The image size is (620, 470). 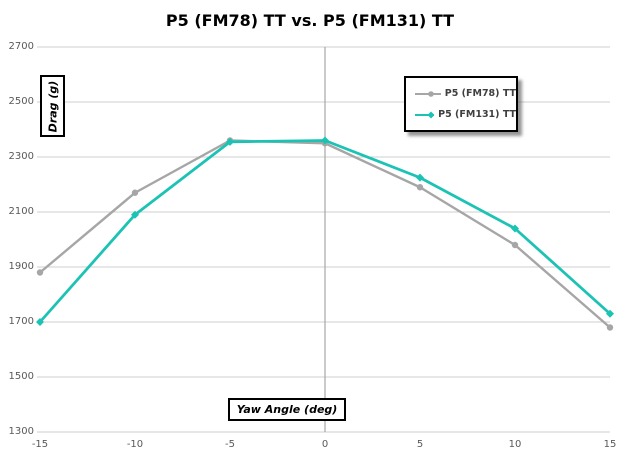 What do you see at coordinates (40, 444) in the screenshot?
I see `x-tick-label: -15` at bounding box center [40, 444].